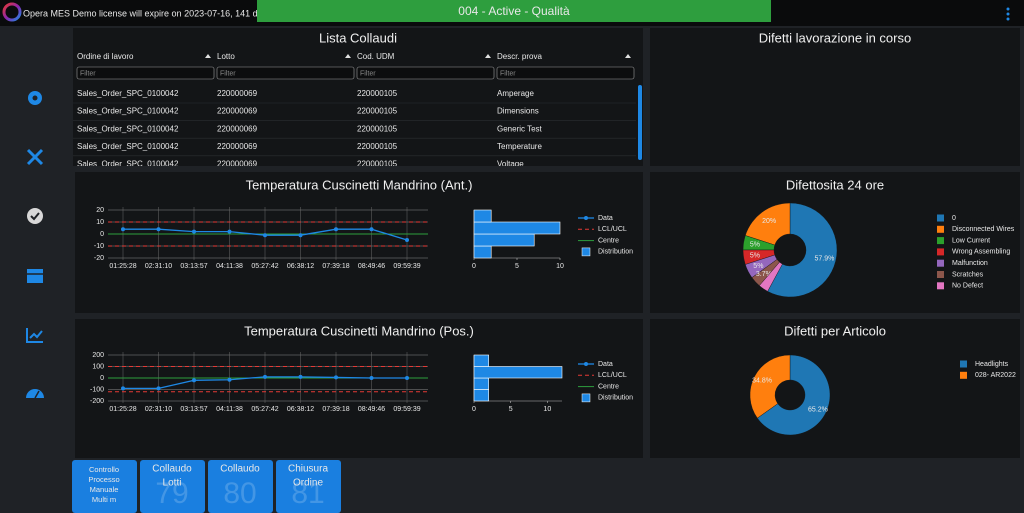  I want to click on y-tick-label: 100, so click(98, 366).